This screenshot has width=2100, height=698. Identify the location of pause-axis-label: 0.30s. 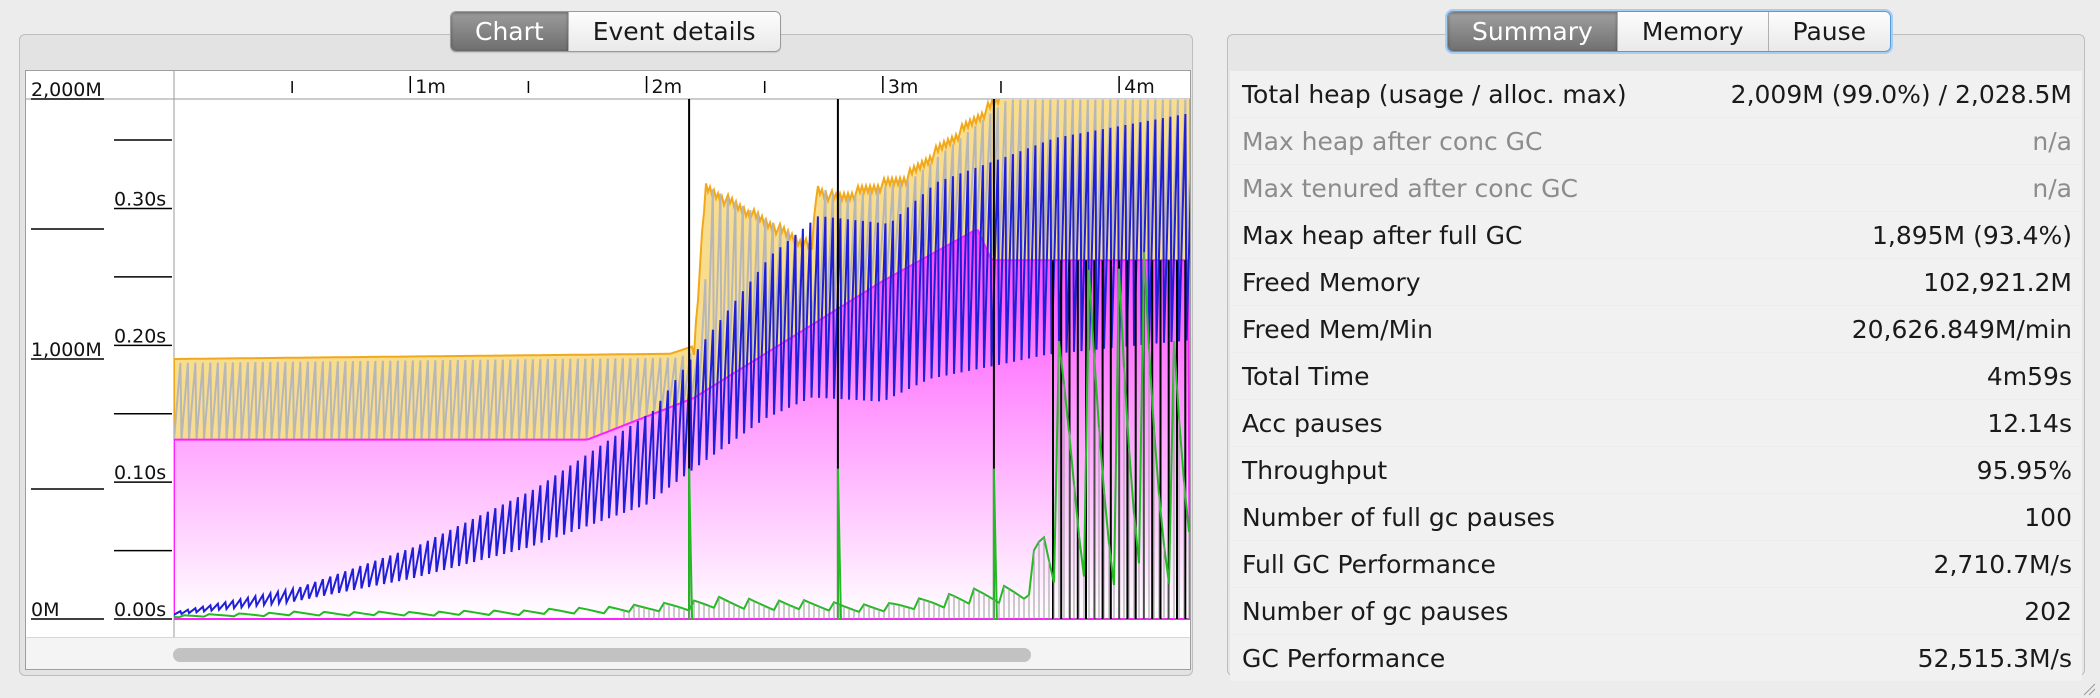
(140, 199).